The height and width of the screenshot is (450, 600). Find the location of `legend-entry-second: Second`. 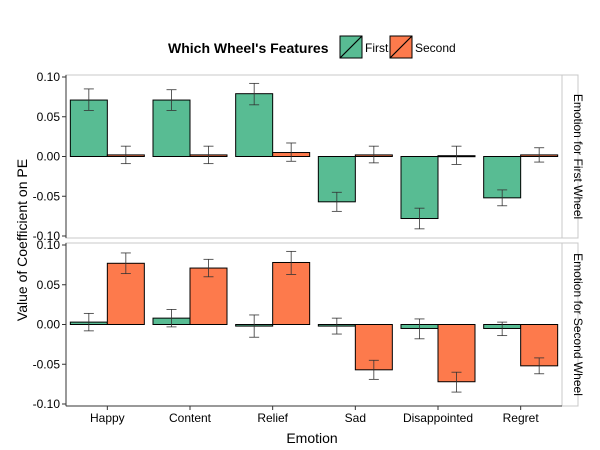

legend-entry-second: Second is located at coordinates (422, 47).